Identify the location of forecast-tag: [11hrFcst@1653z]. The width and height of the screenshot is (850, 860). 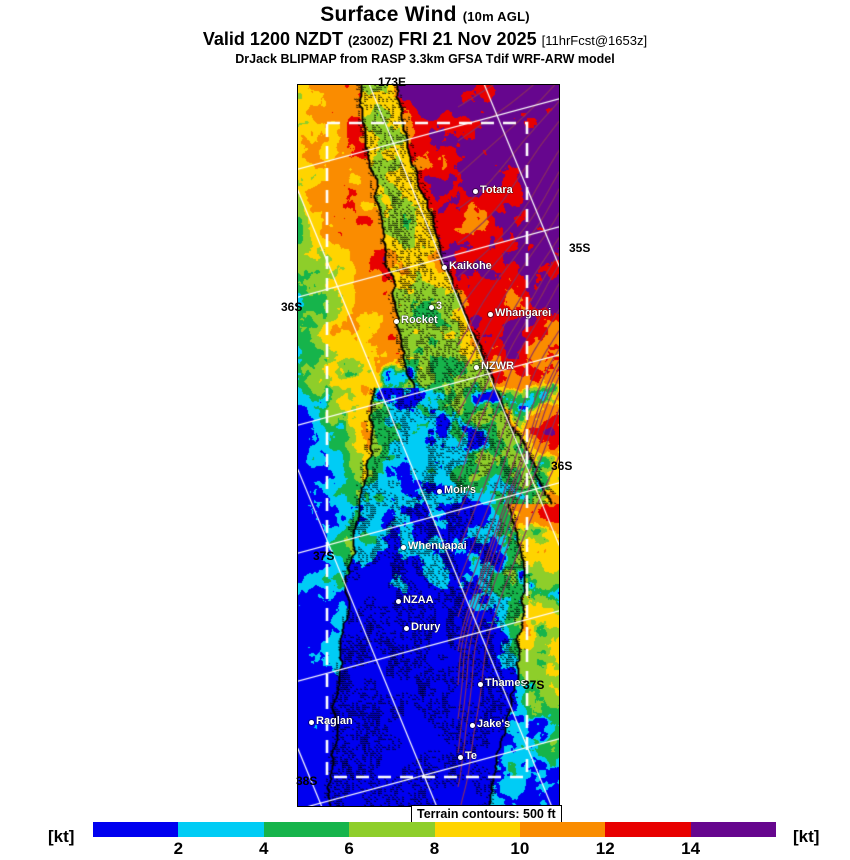
(594, 40).